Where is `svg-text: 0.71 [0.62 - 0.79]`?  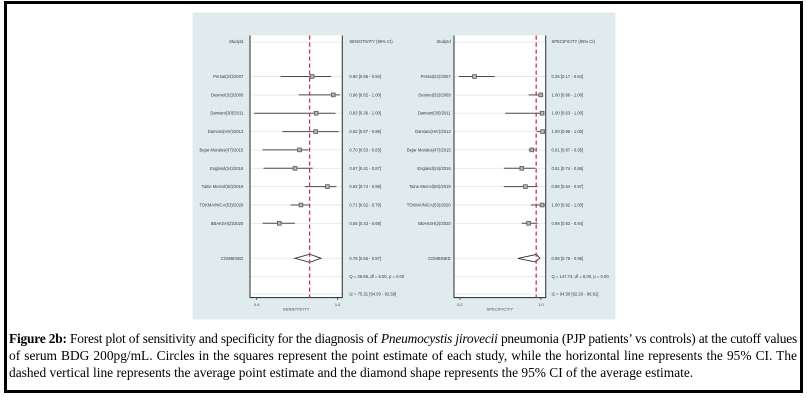
svg-text: 0.71 [0.62 - 0.79] is located at coordinates (365, 205).